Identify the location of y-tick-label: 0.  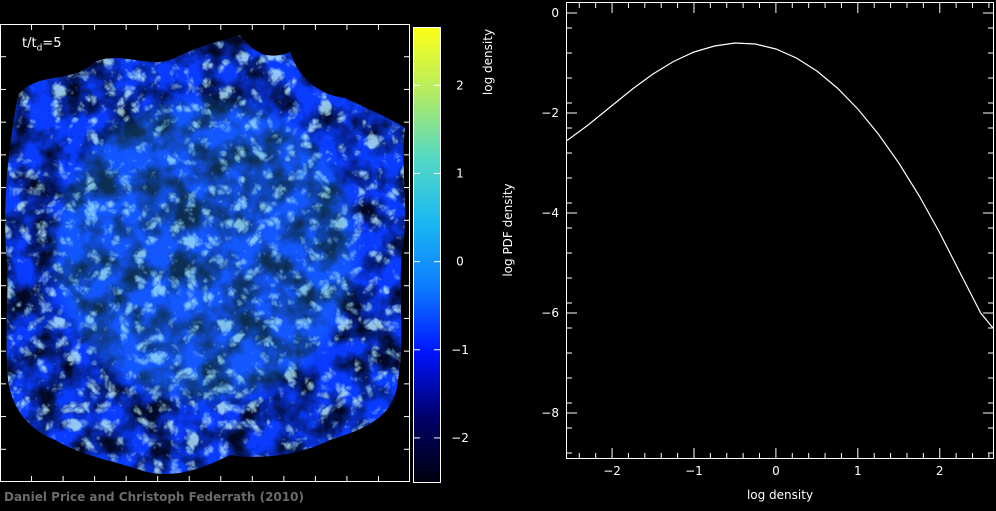
(555, 13).